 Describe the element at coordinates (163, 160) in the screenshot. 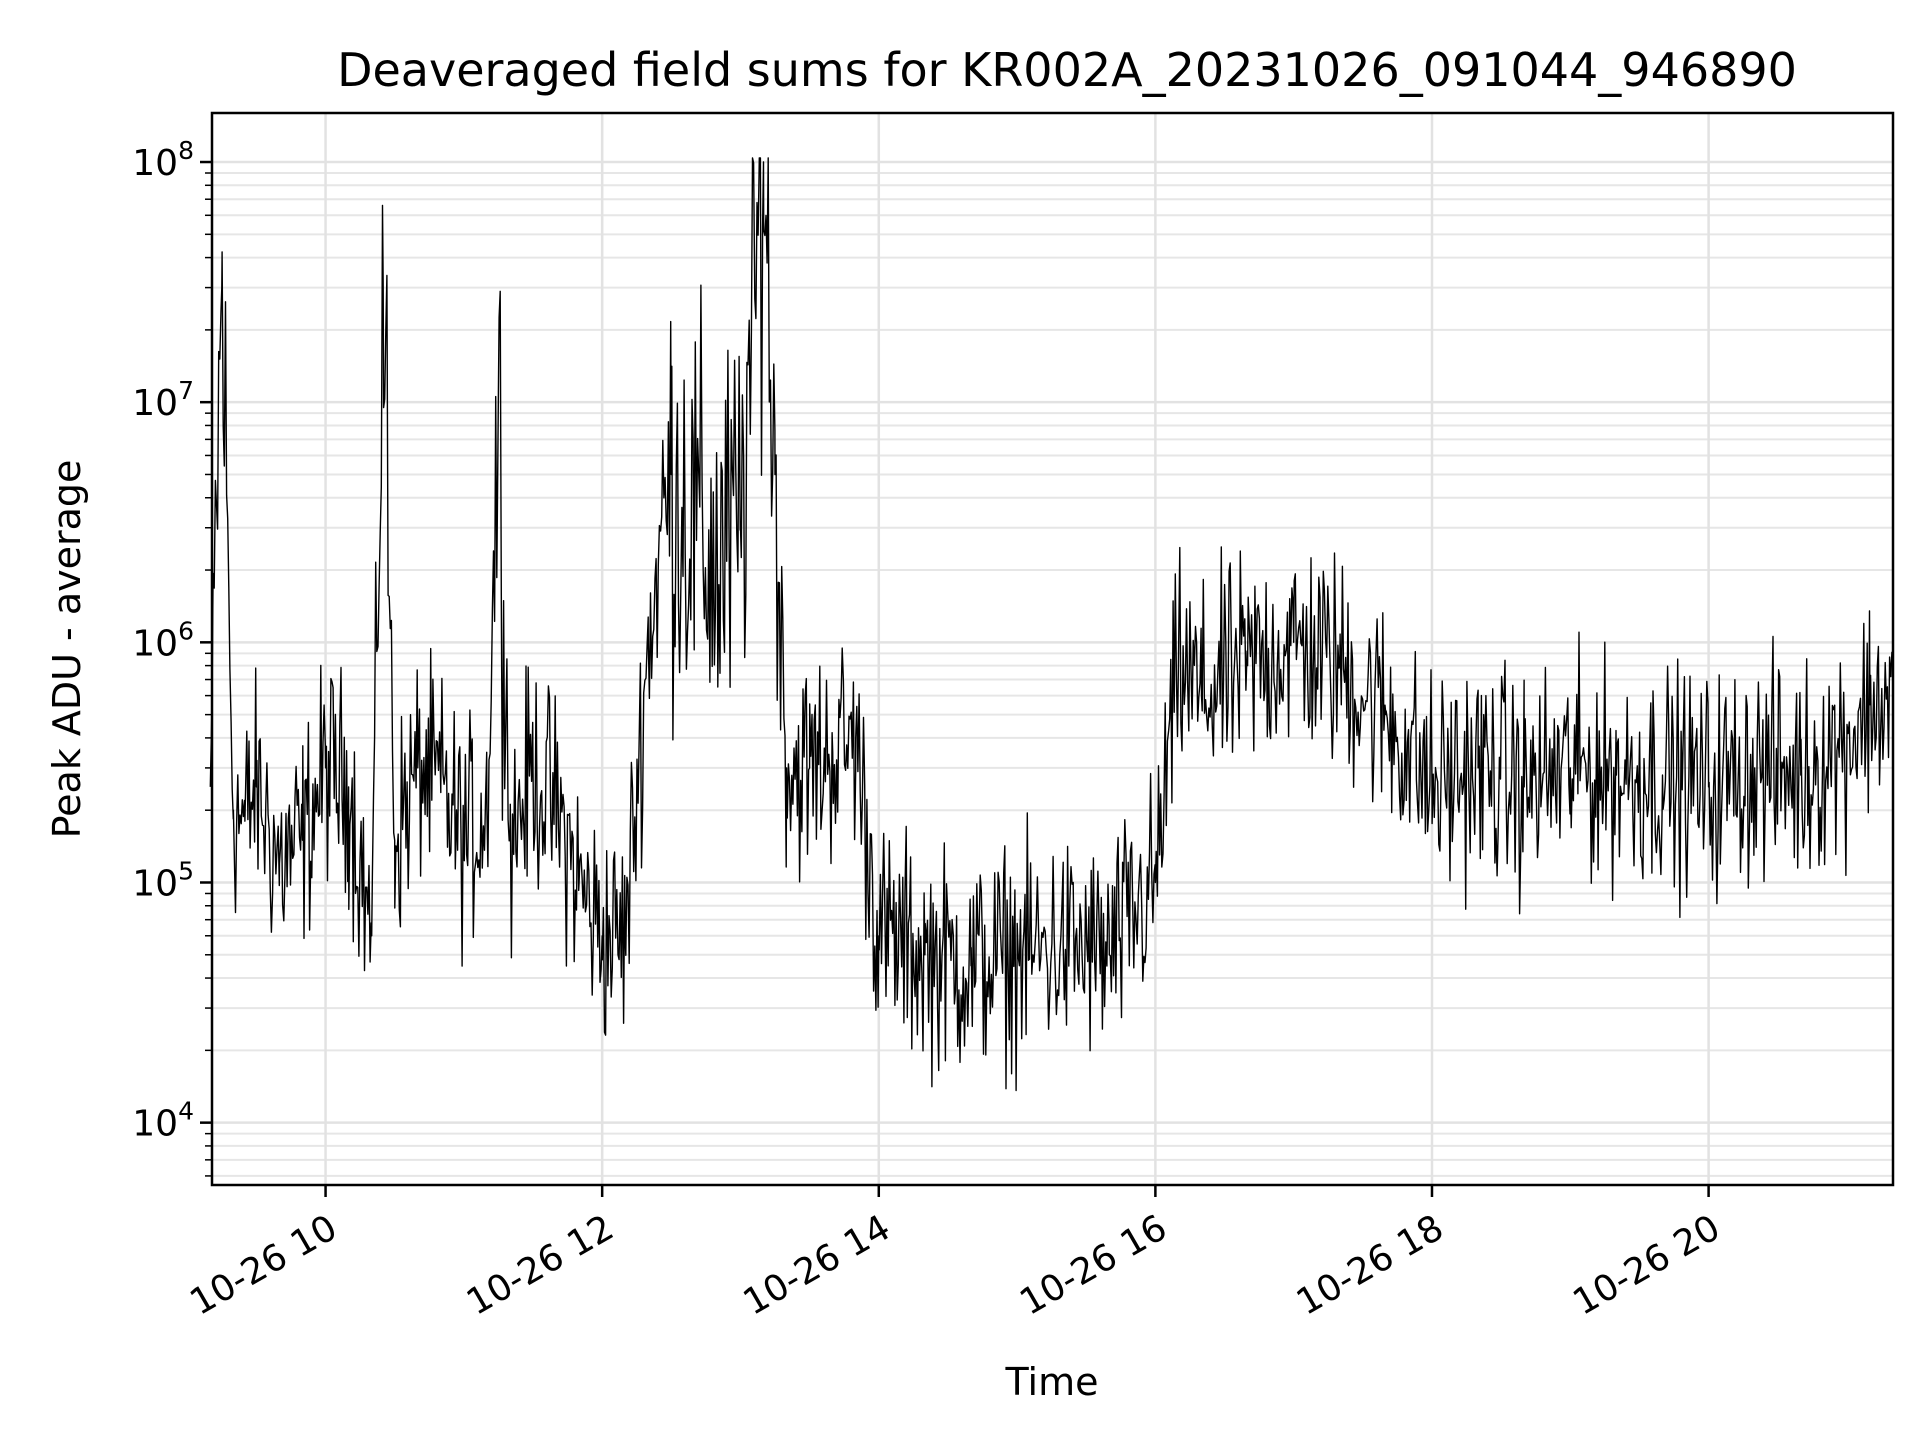

I see `y-tick-label: 10⁸` at that location.